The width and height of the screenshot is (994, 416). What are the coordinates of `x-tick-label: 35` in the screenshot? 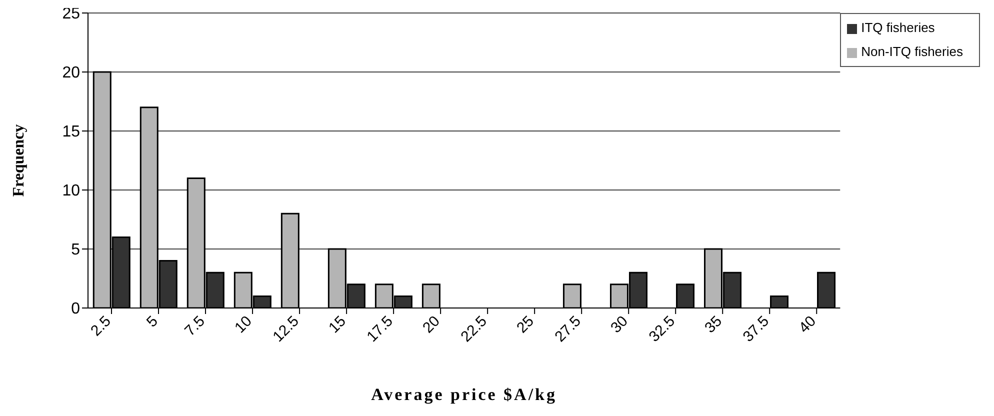 It's located at (714, 324).